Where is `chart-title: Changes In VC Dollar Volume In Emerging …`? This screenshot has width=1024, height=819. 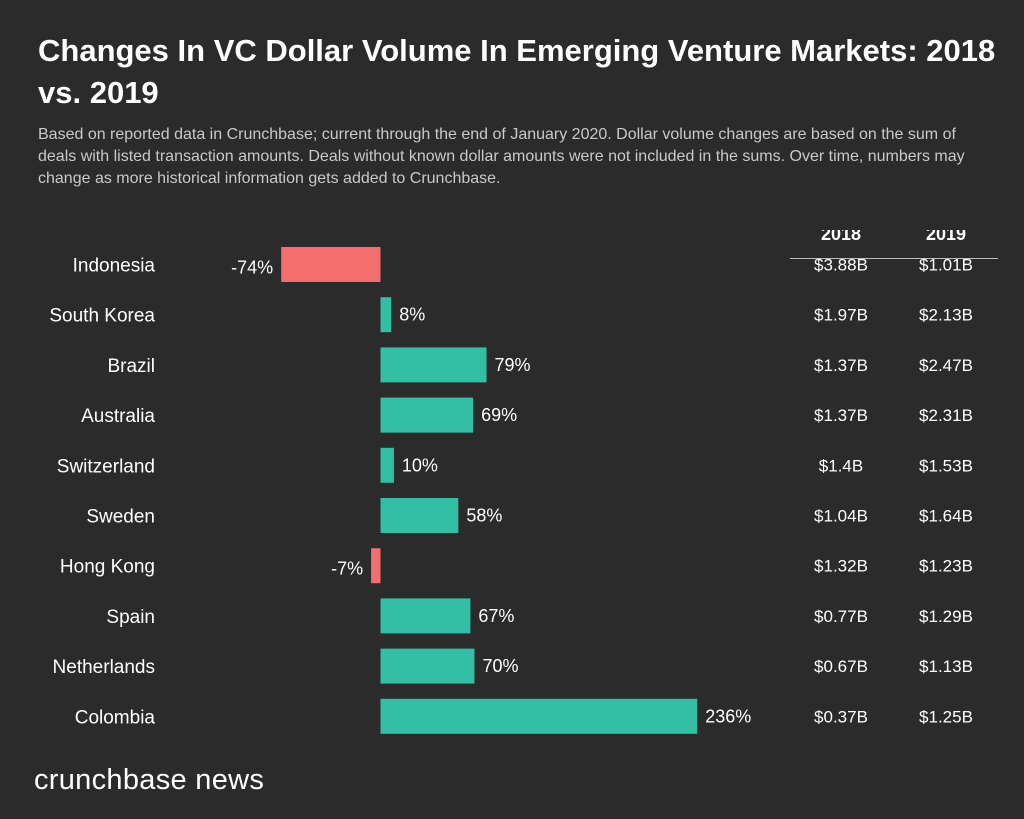 chart-title: Changes In VC Dollar Volume In Emerging … is located at coordinates (518, 72).